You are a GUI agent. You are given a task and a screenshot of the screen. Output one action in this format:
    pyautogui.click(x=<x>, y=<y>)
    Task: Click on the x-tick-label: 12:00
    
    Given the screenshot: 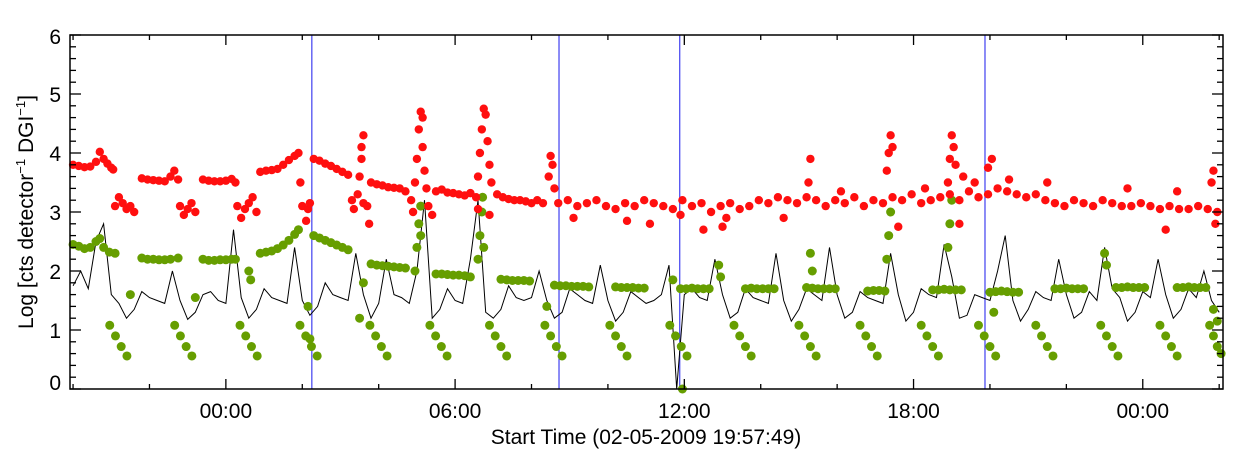 What is the action you would take?
    pyautogui.click(x=684, y=411)
    